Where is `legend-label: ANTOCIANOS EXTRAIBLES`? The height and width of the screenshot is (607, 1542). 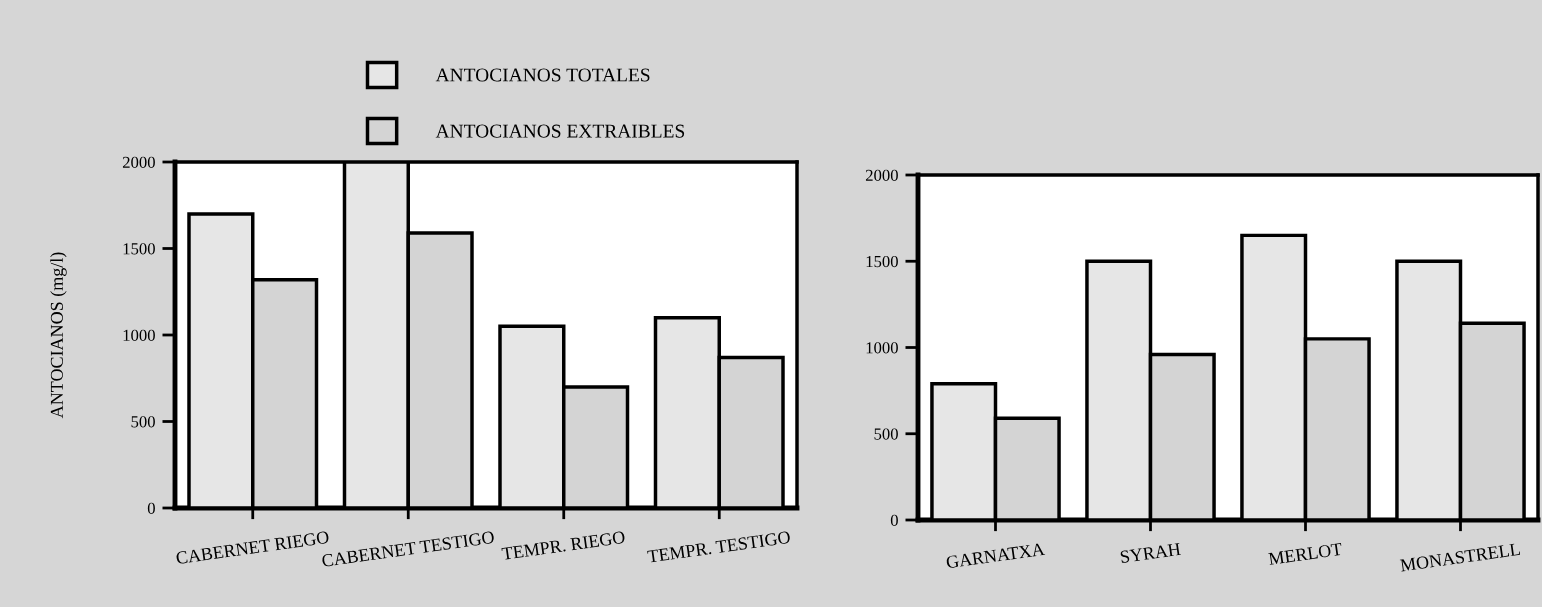
legend-label: ANTOCIANOS EXTRAIBLES is located at coordinates (560, 131).